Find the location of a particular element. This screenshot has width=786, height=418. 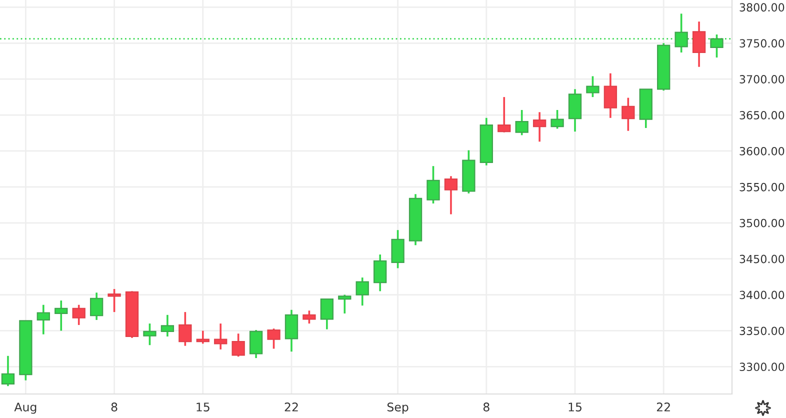

y-tick-label: 3400.00 is located at coordinates (762, 295).